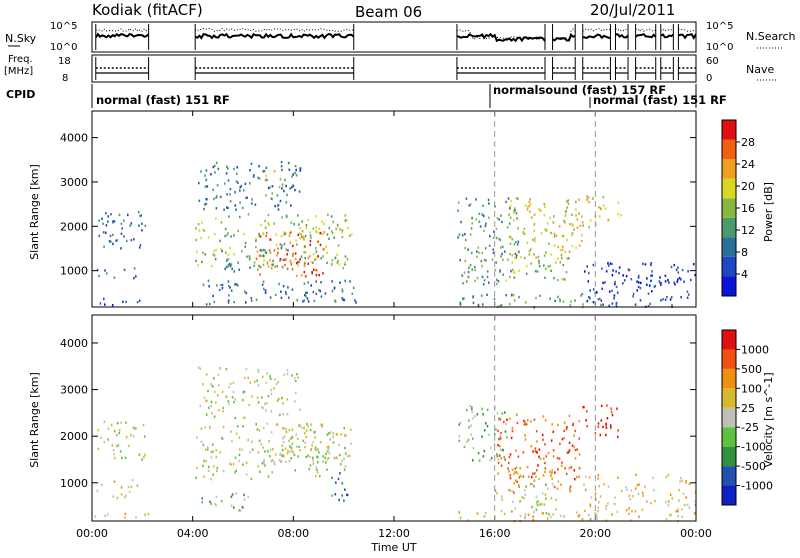 This screenshot has width=800, height=558. Describe the element at coordinates (712, 61) in the screenshot. I see `nave-tick-top: 60` at that location.